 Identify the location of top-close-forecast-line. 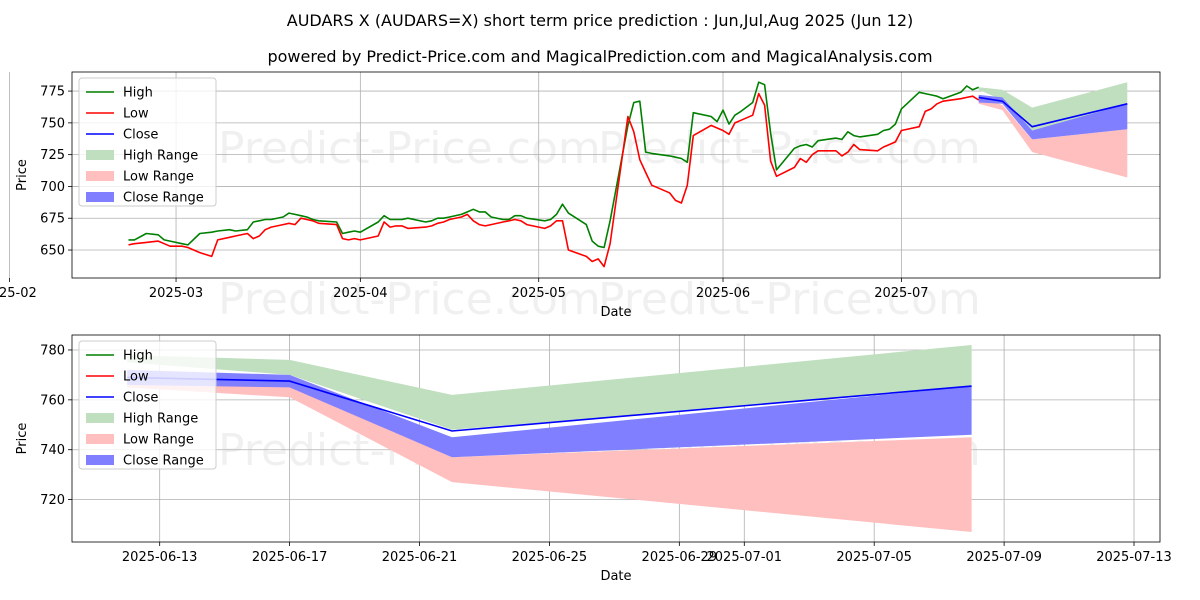
(1053, 112).